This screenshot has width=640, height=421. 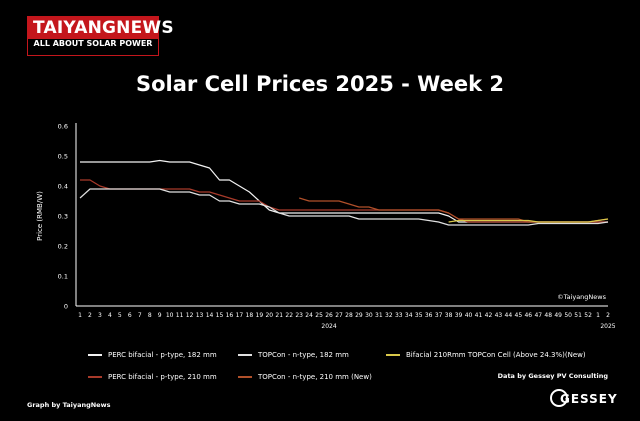 What do you see at coordinates (419, 315) in the screenshot?
I see `x-tick-label: 35` at bounding box center [419, 315].